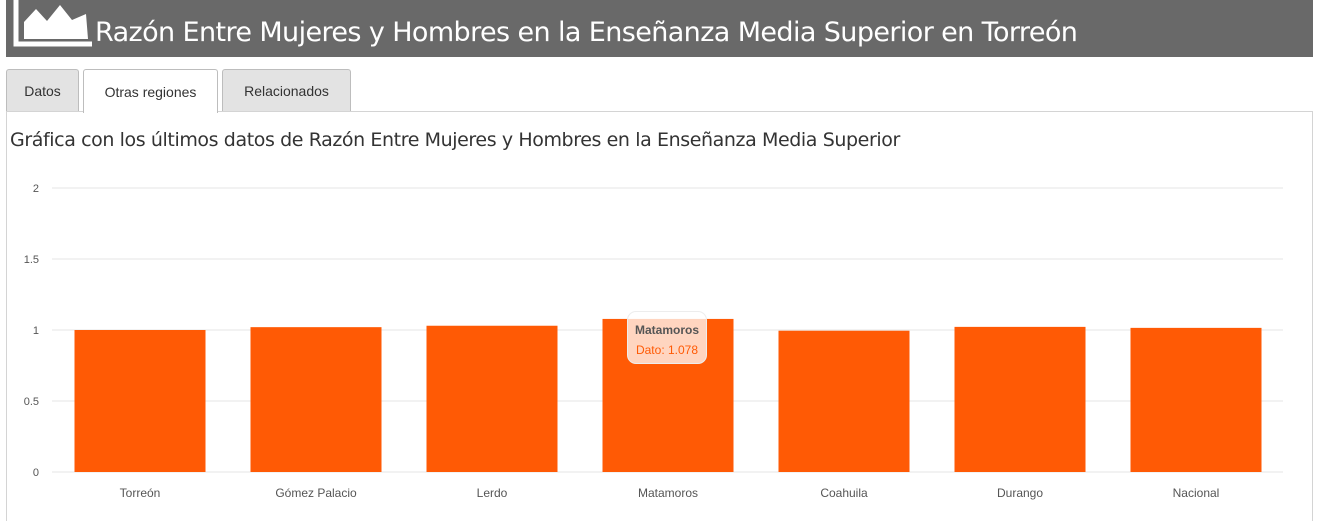 This screenshot has width=1320, height=521. Describe the element at coordinates (36, 473) in the screenshot. I see `y-tick-label: 0` at that location.